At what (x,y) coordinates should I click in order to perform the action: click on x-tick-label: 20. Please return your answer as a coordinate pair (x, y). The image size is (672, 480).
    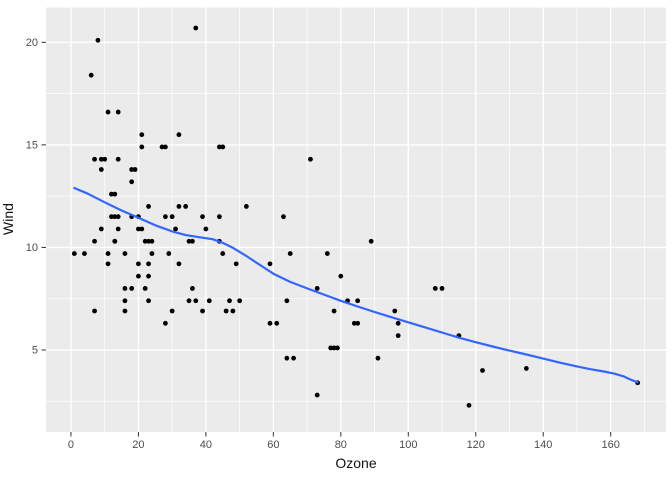
    Looking at the image, I should click on (138, 445).